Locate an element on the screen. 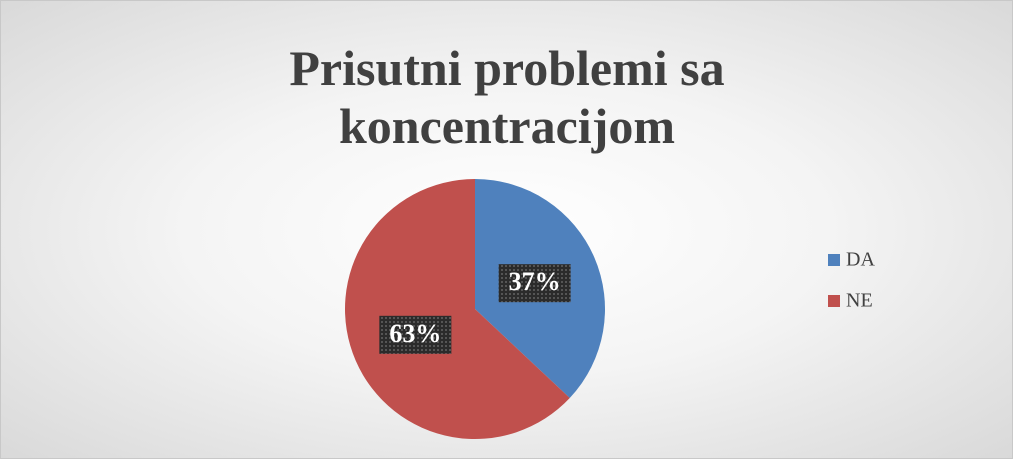 The width and height of the screenshot is (1013, 459). legend-label: NE is located at coordinates (859, 301).